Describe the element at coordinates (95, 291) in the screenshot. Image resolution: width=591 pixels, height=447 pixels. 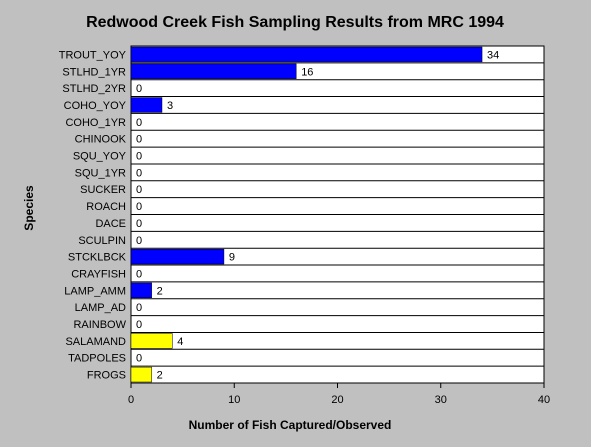
I see `category-label: LAMP_AMM` at that location.